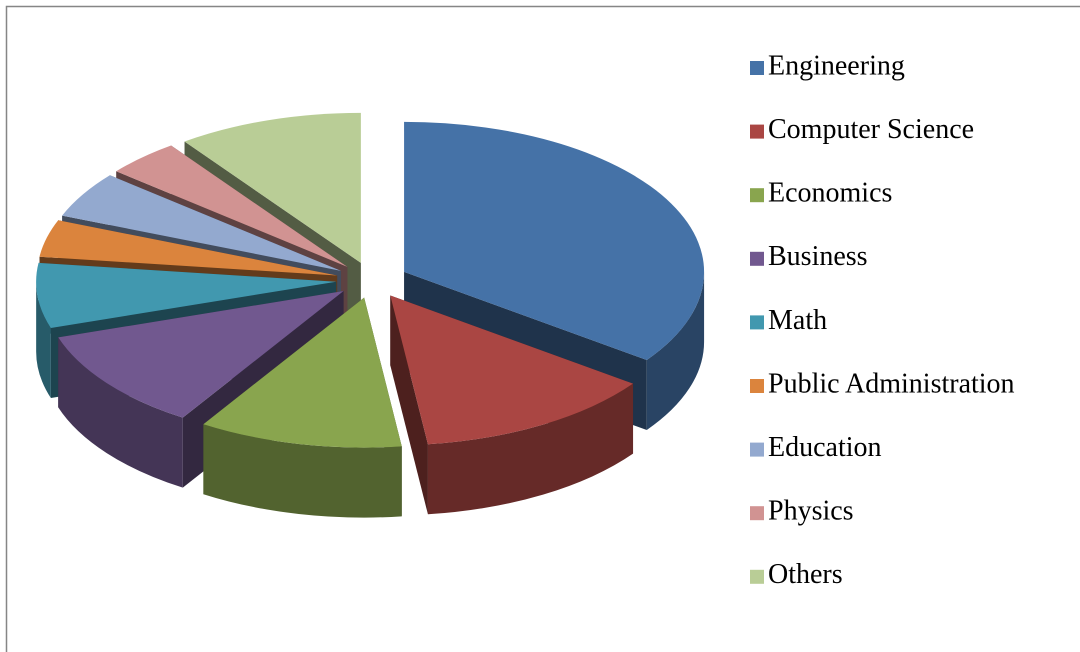 Image resolution: width=1080 pixels, height=652 pixels. What do you see at coordinates (830, 193) in the screenshot?
I see `legend-label: Economics` at bounding box center [830, 193].